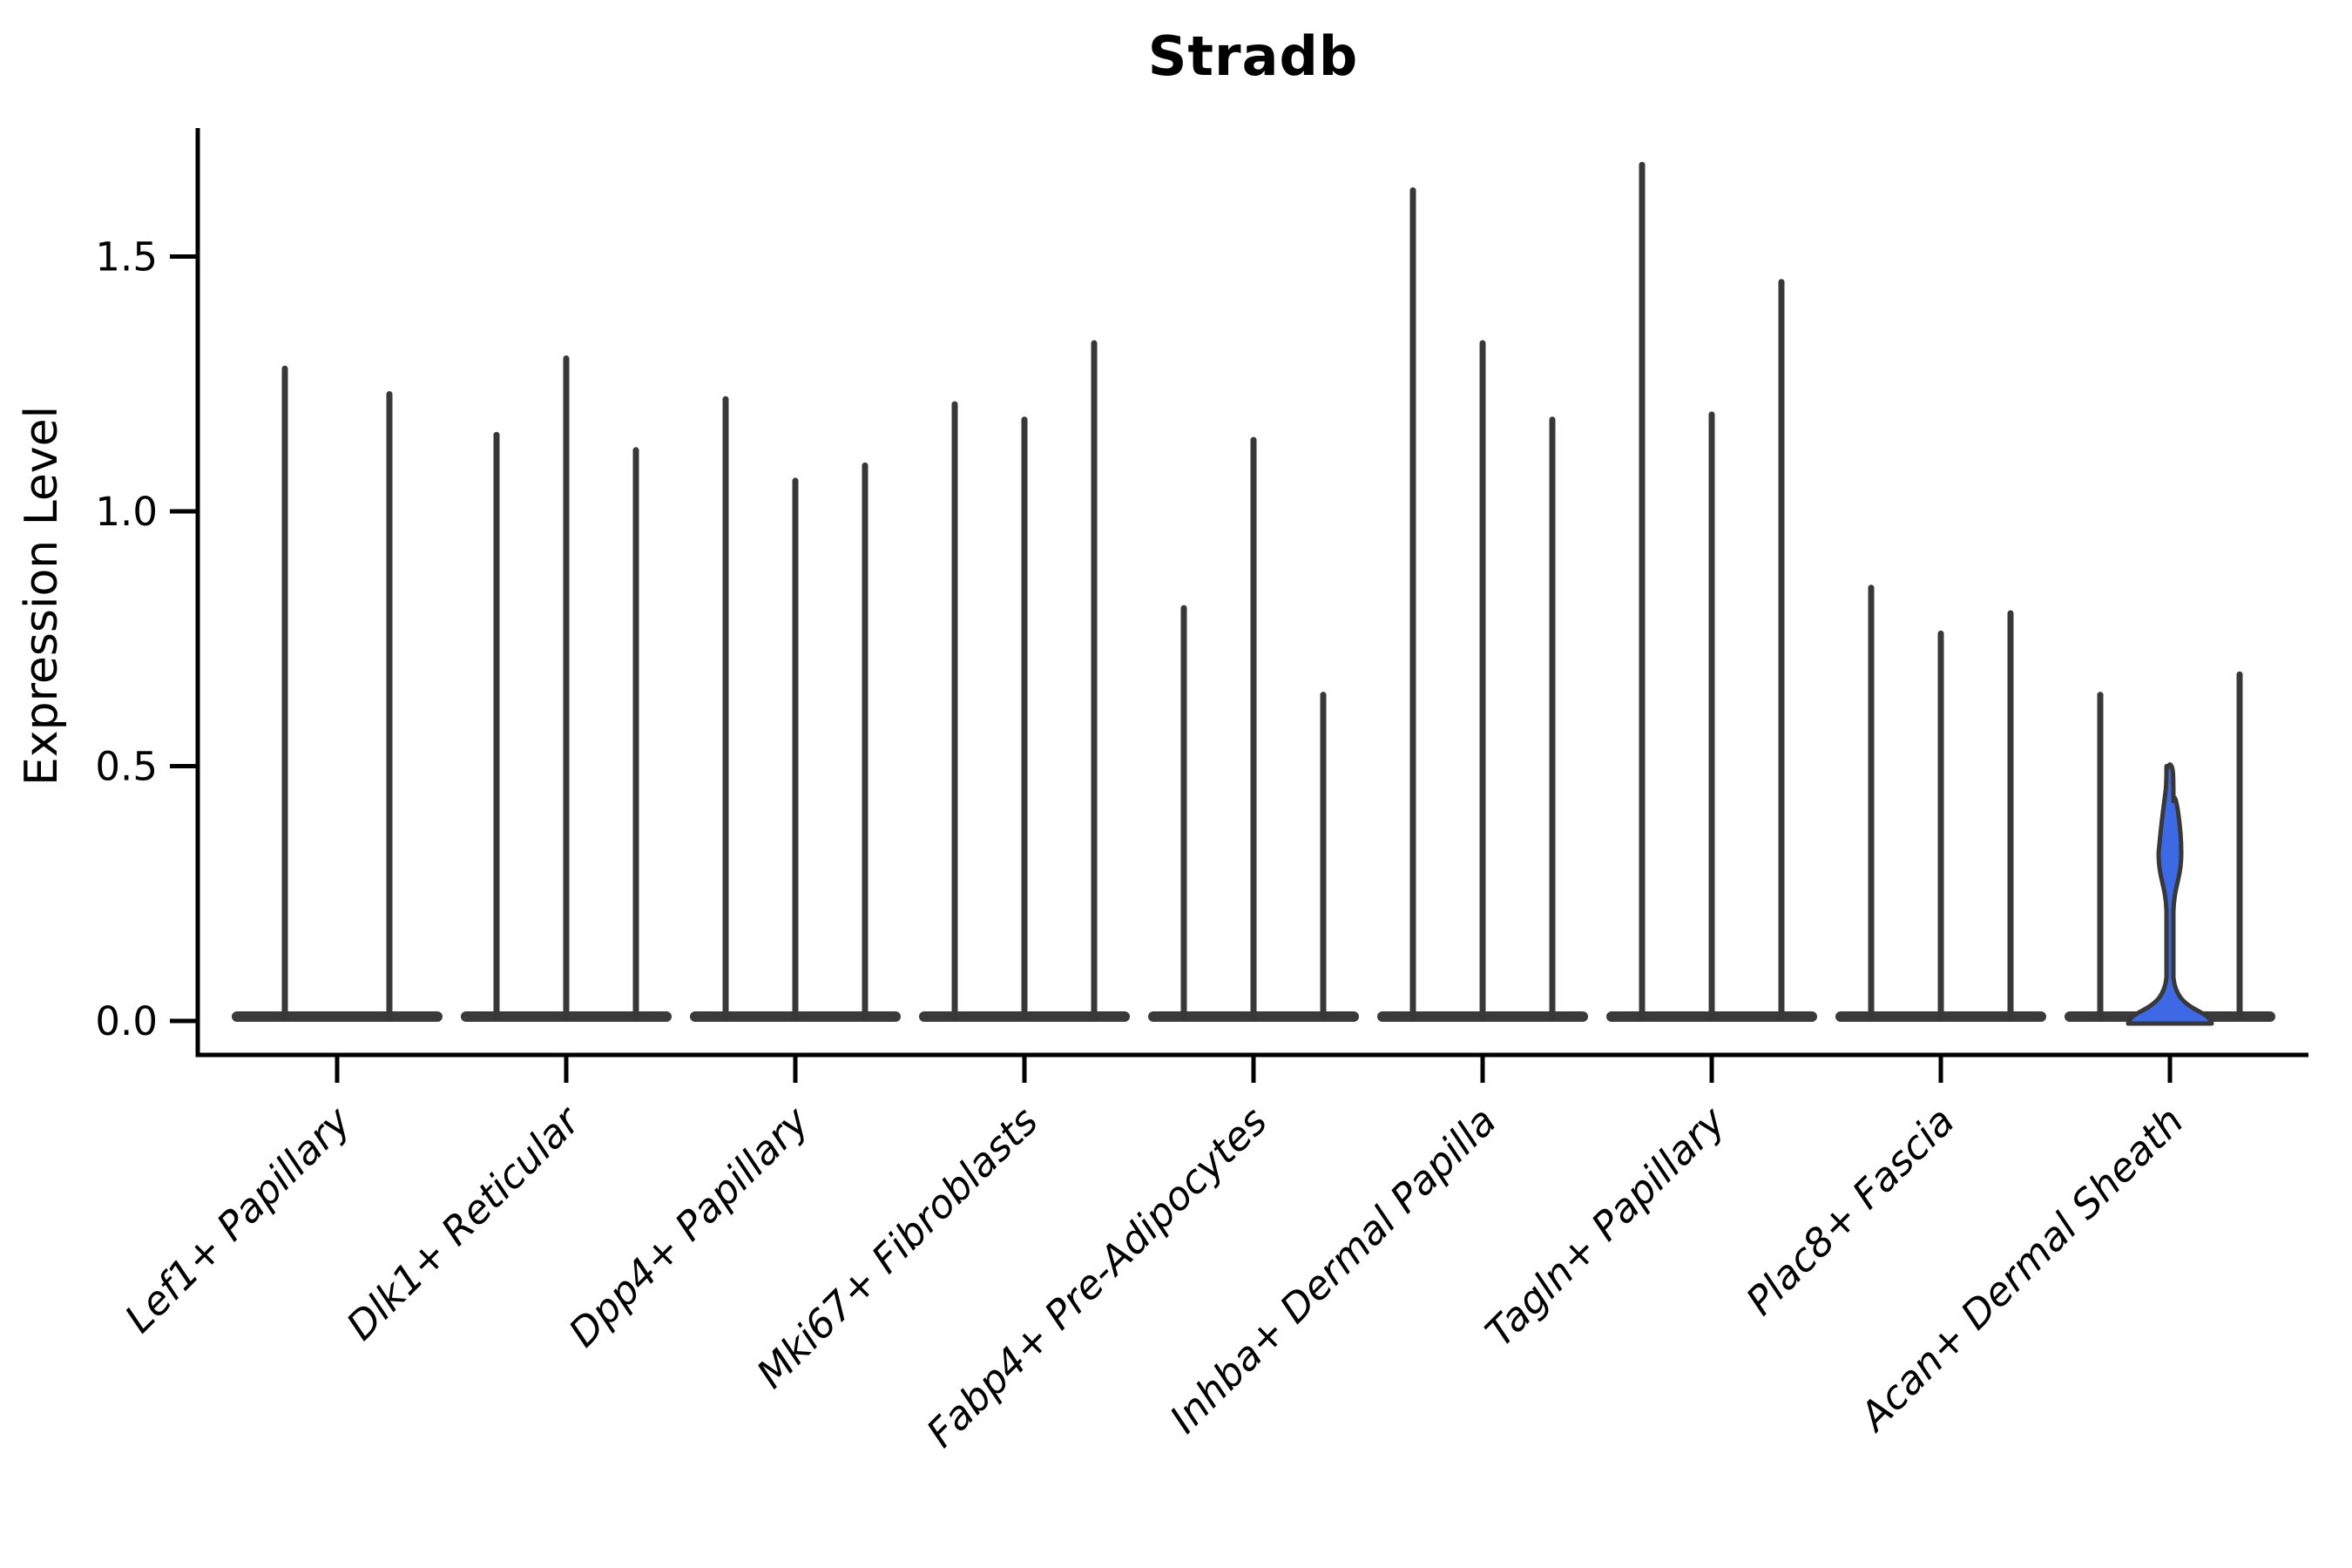 The height and width of the screenshot is (1568, 2352). Describe the element at coordinates (126, 512) in the screenshot. I see `y-tick-label: 1.0` at that location.